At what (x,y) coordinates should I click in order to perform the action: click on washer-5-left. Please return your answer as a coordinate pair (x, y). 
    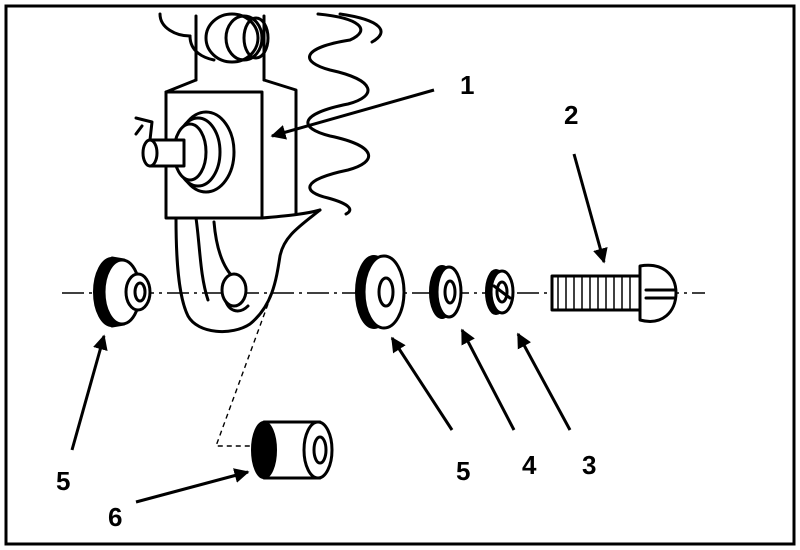
    Looking at the image, I should click on (122, 292).